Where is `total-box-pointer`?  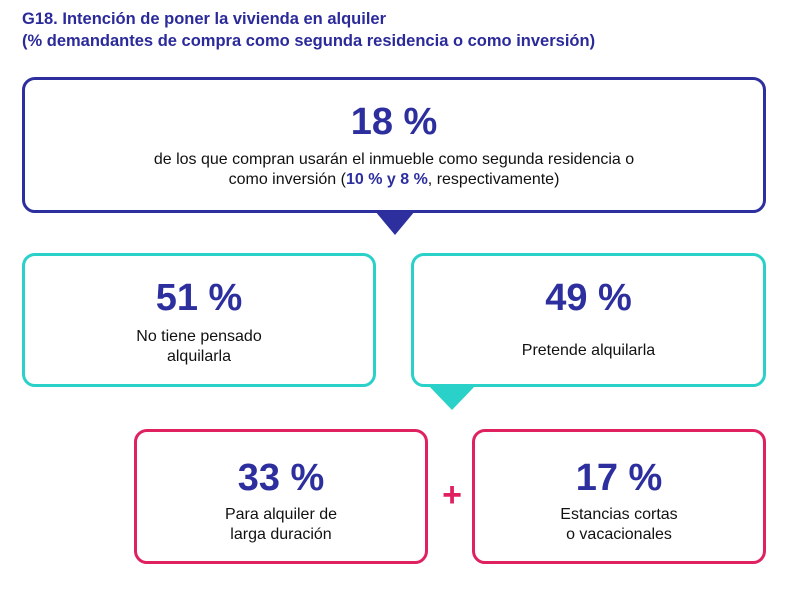 total-box-pointer is located at coordinates (395, 223).